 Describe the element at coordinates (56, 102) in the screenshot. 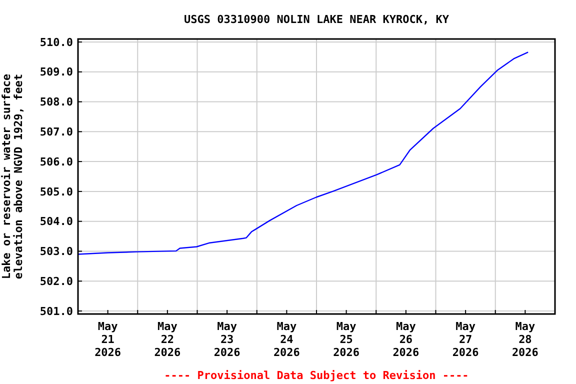

I see `y-tick-label: 508.0` at that location.